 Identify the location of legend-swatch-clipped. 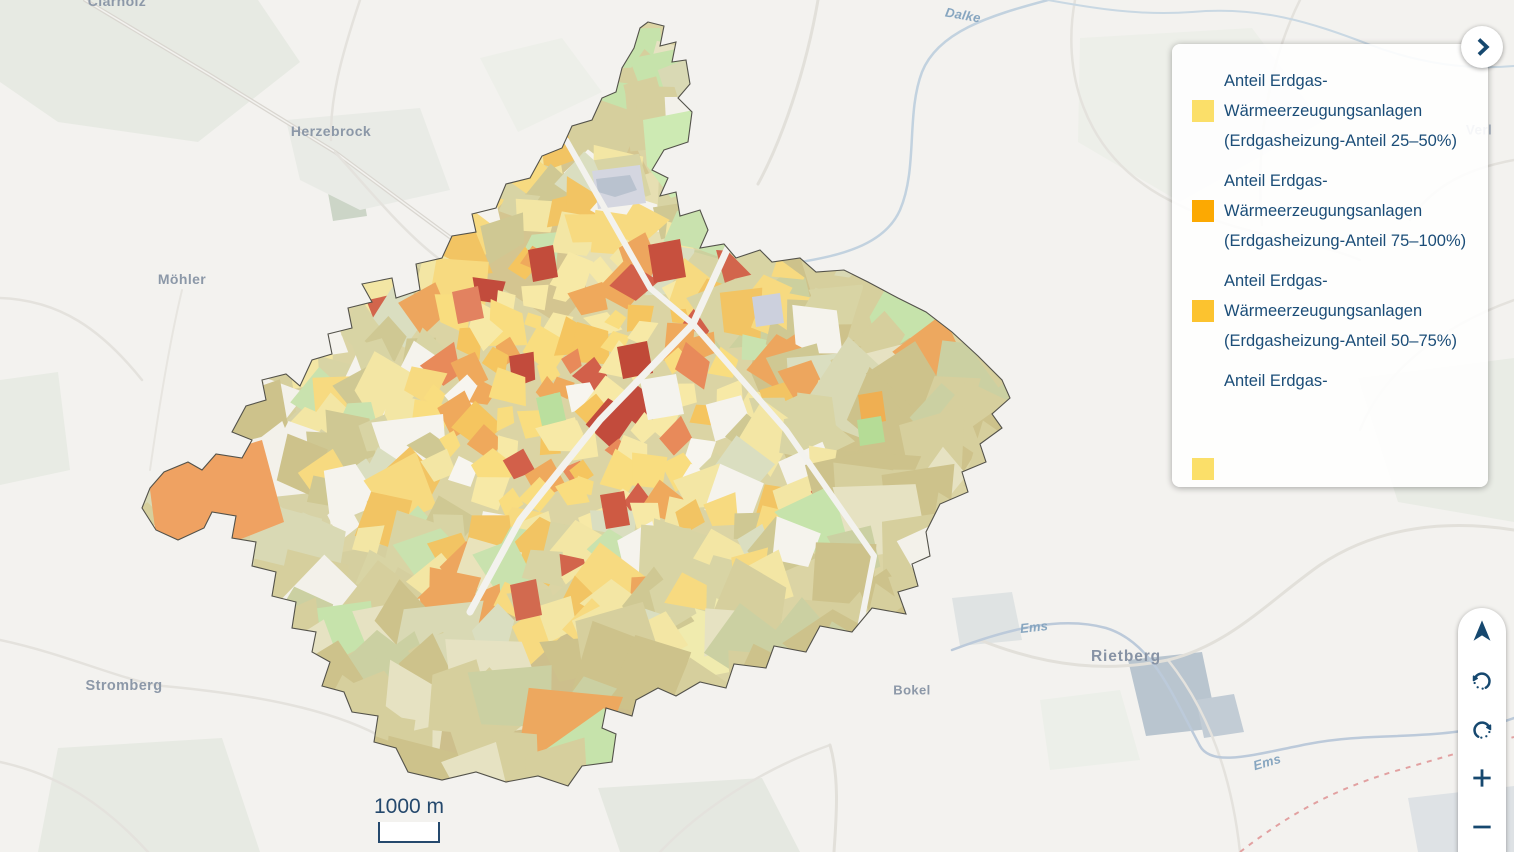
(1203, 469).